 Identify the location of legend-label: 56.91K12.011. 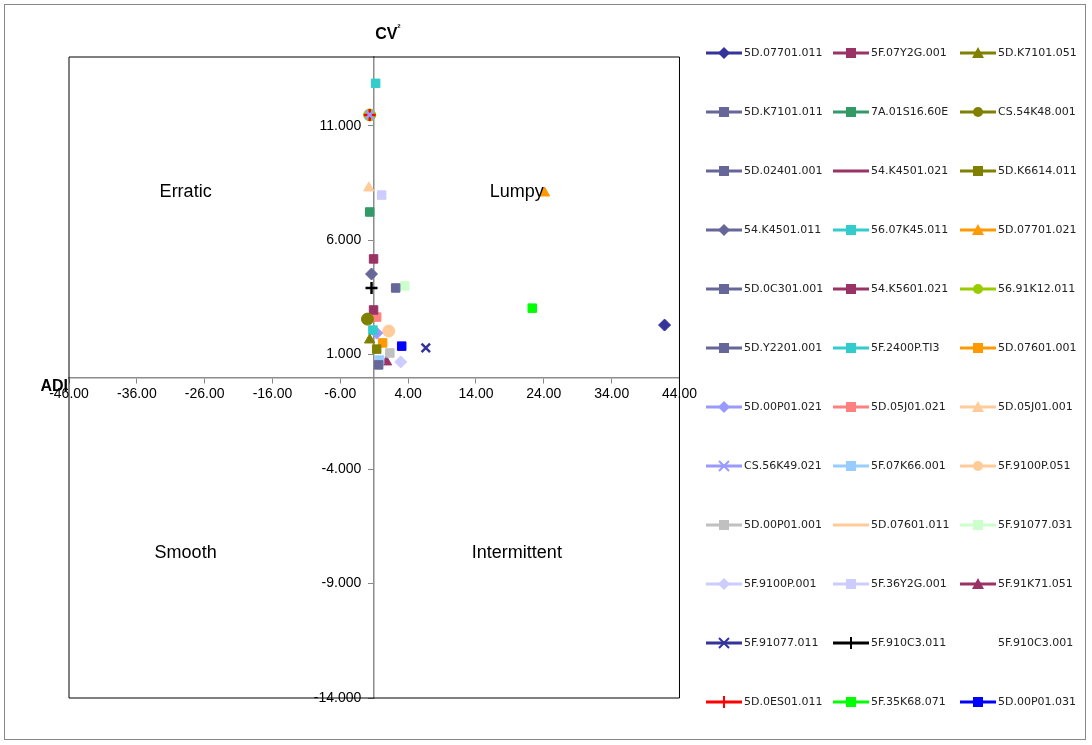
(1037, 289).